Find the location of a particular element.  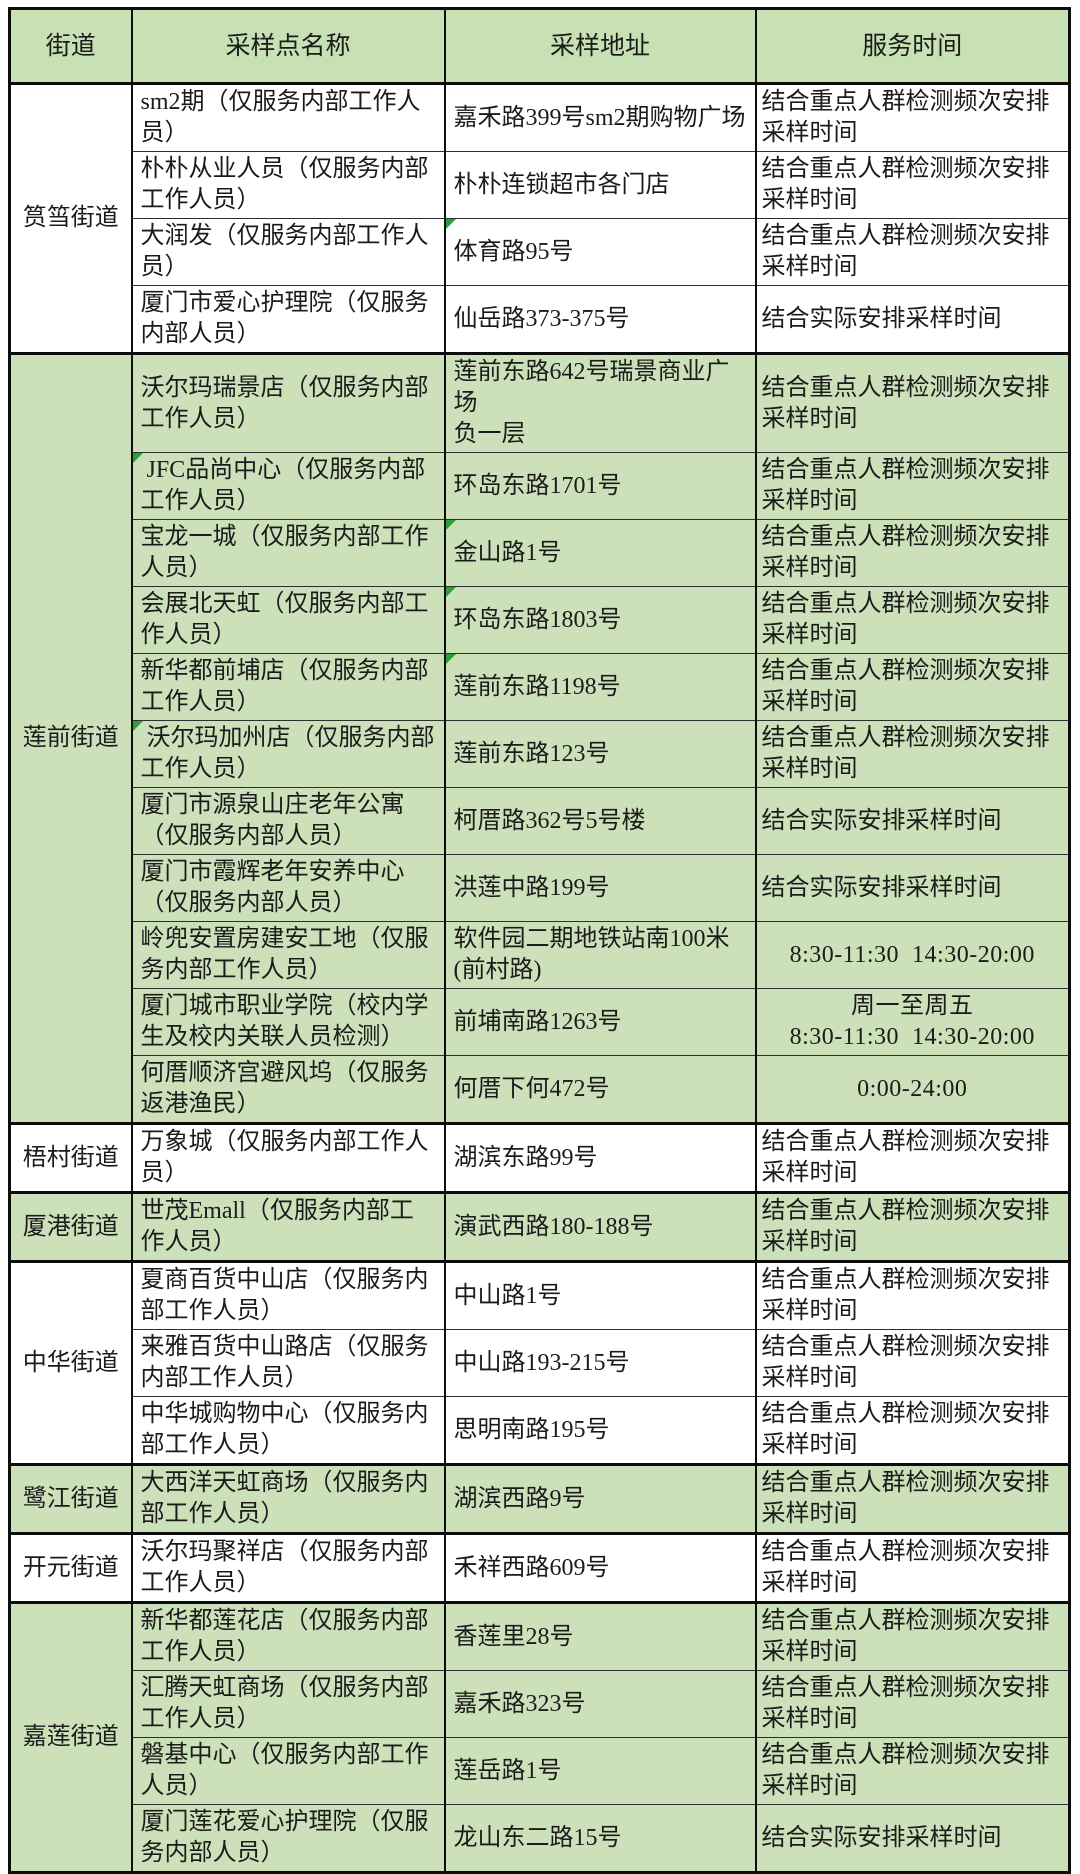

address-cell: 环岛东路1803号 is located at coordinates (600, 620).